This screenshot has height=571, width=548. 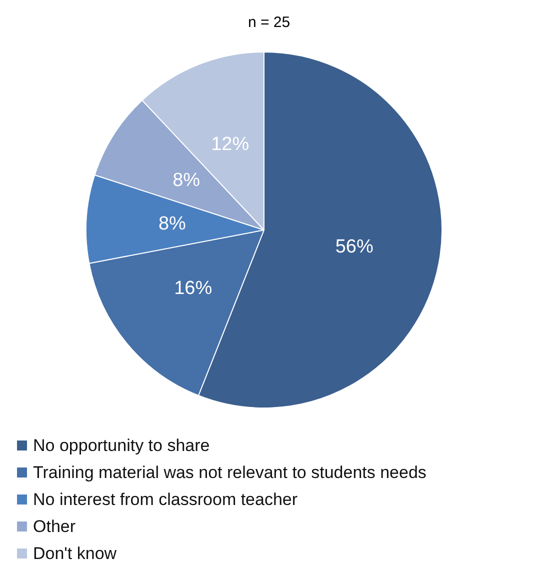 I want to click on legend-label: Other, so click(x=54, y=526).